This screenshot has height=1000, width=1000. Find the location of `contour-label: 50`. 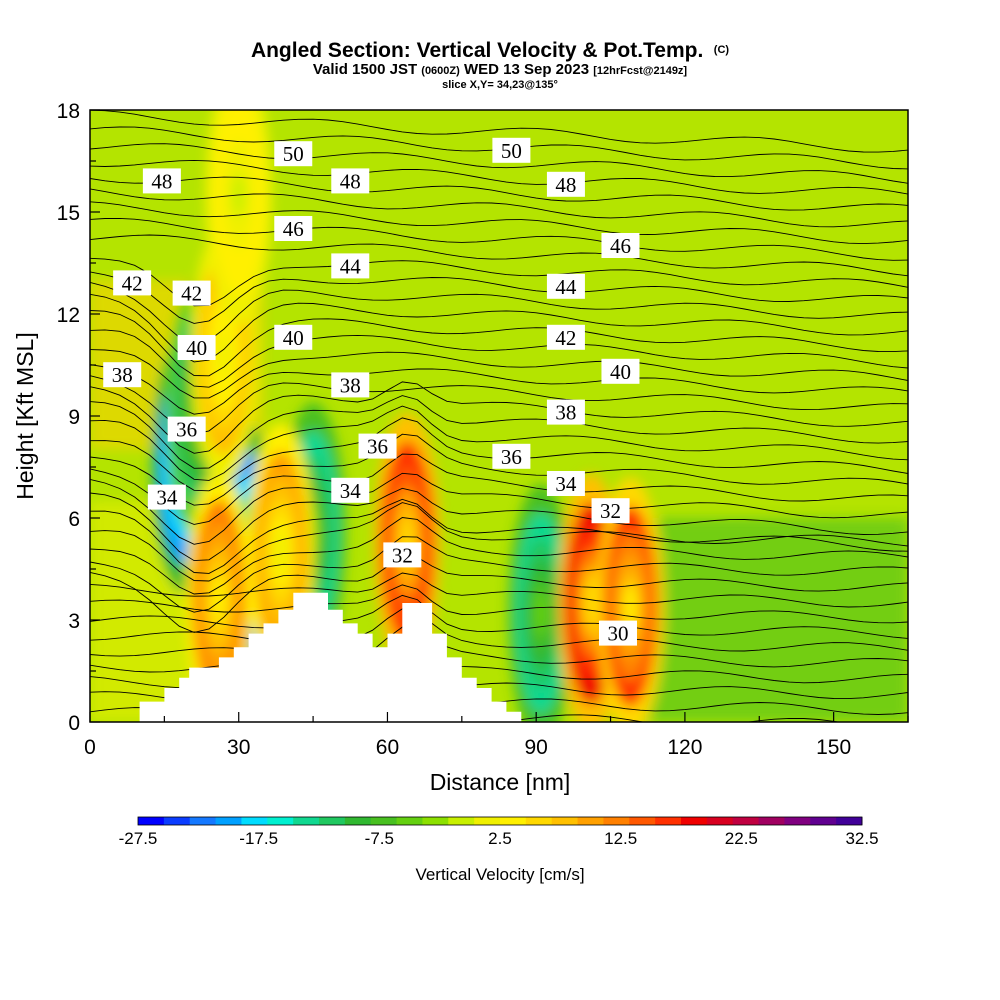

contour-label: 50 is located at coordinates (293, 154).